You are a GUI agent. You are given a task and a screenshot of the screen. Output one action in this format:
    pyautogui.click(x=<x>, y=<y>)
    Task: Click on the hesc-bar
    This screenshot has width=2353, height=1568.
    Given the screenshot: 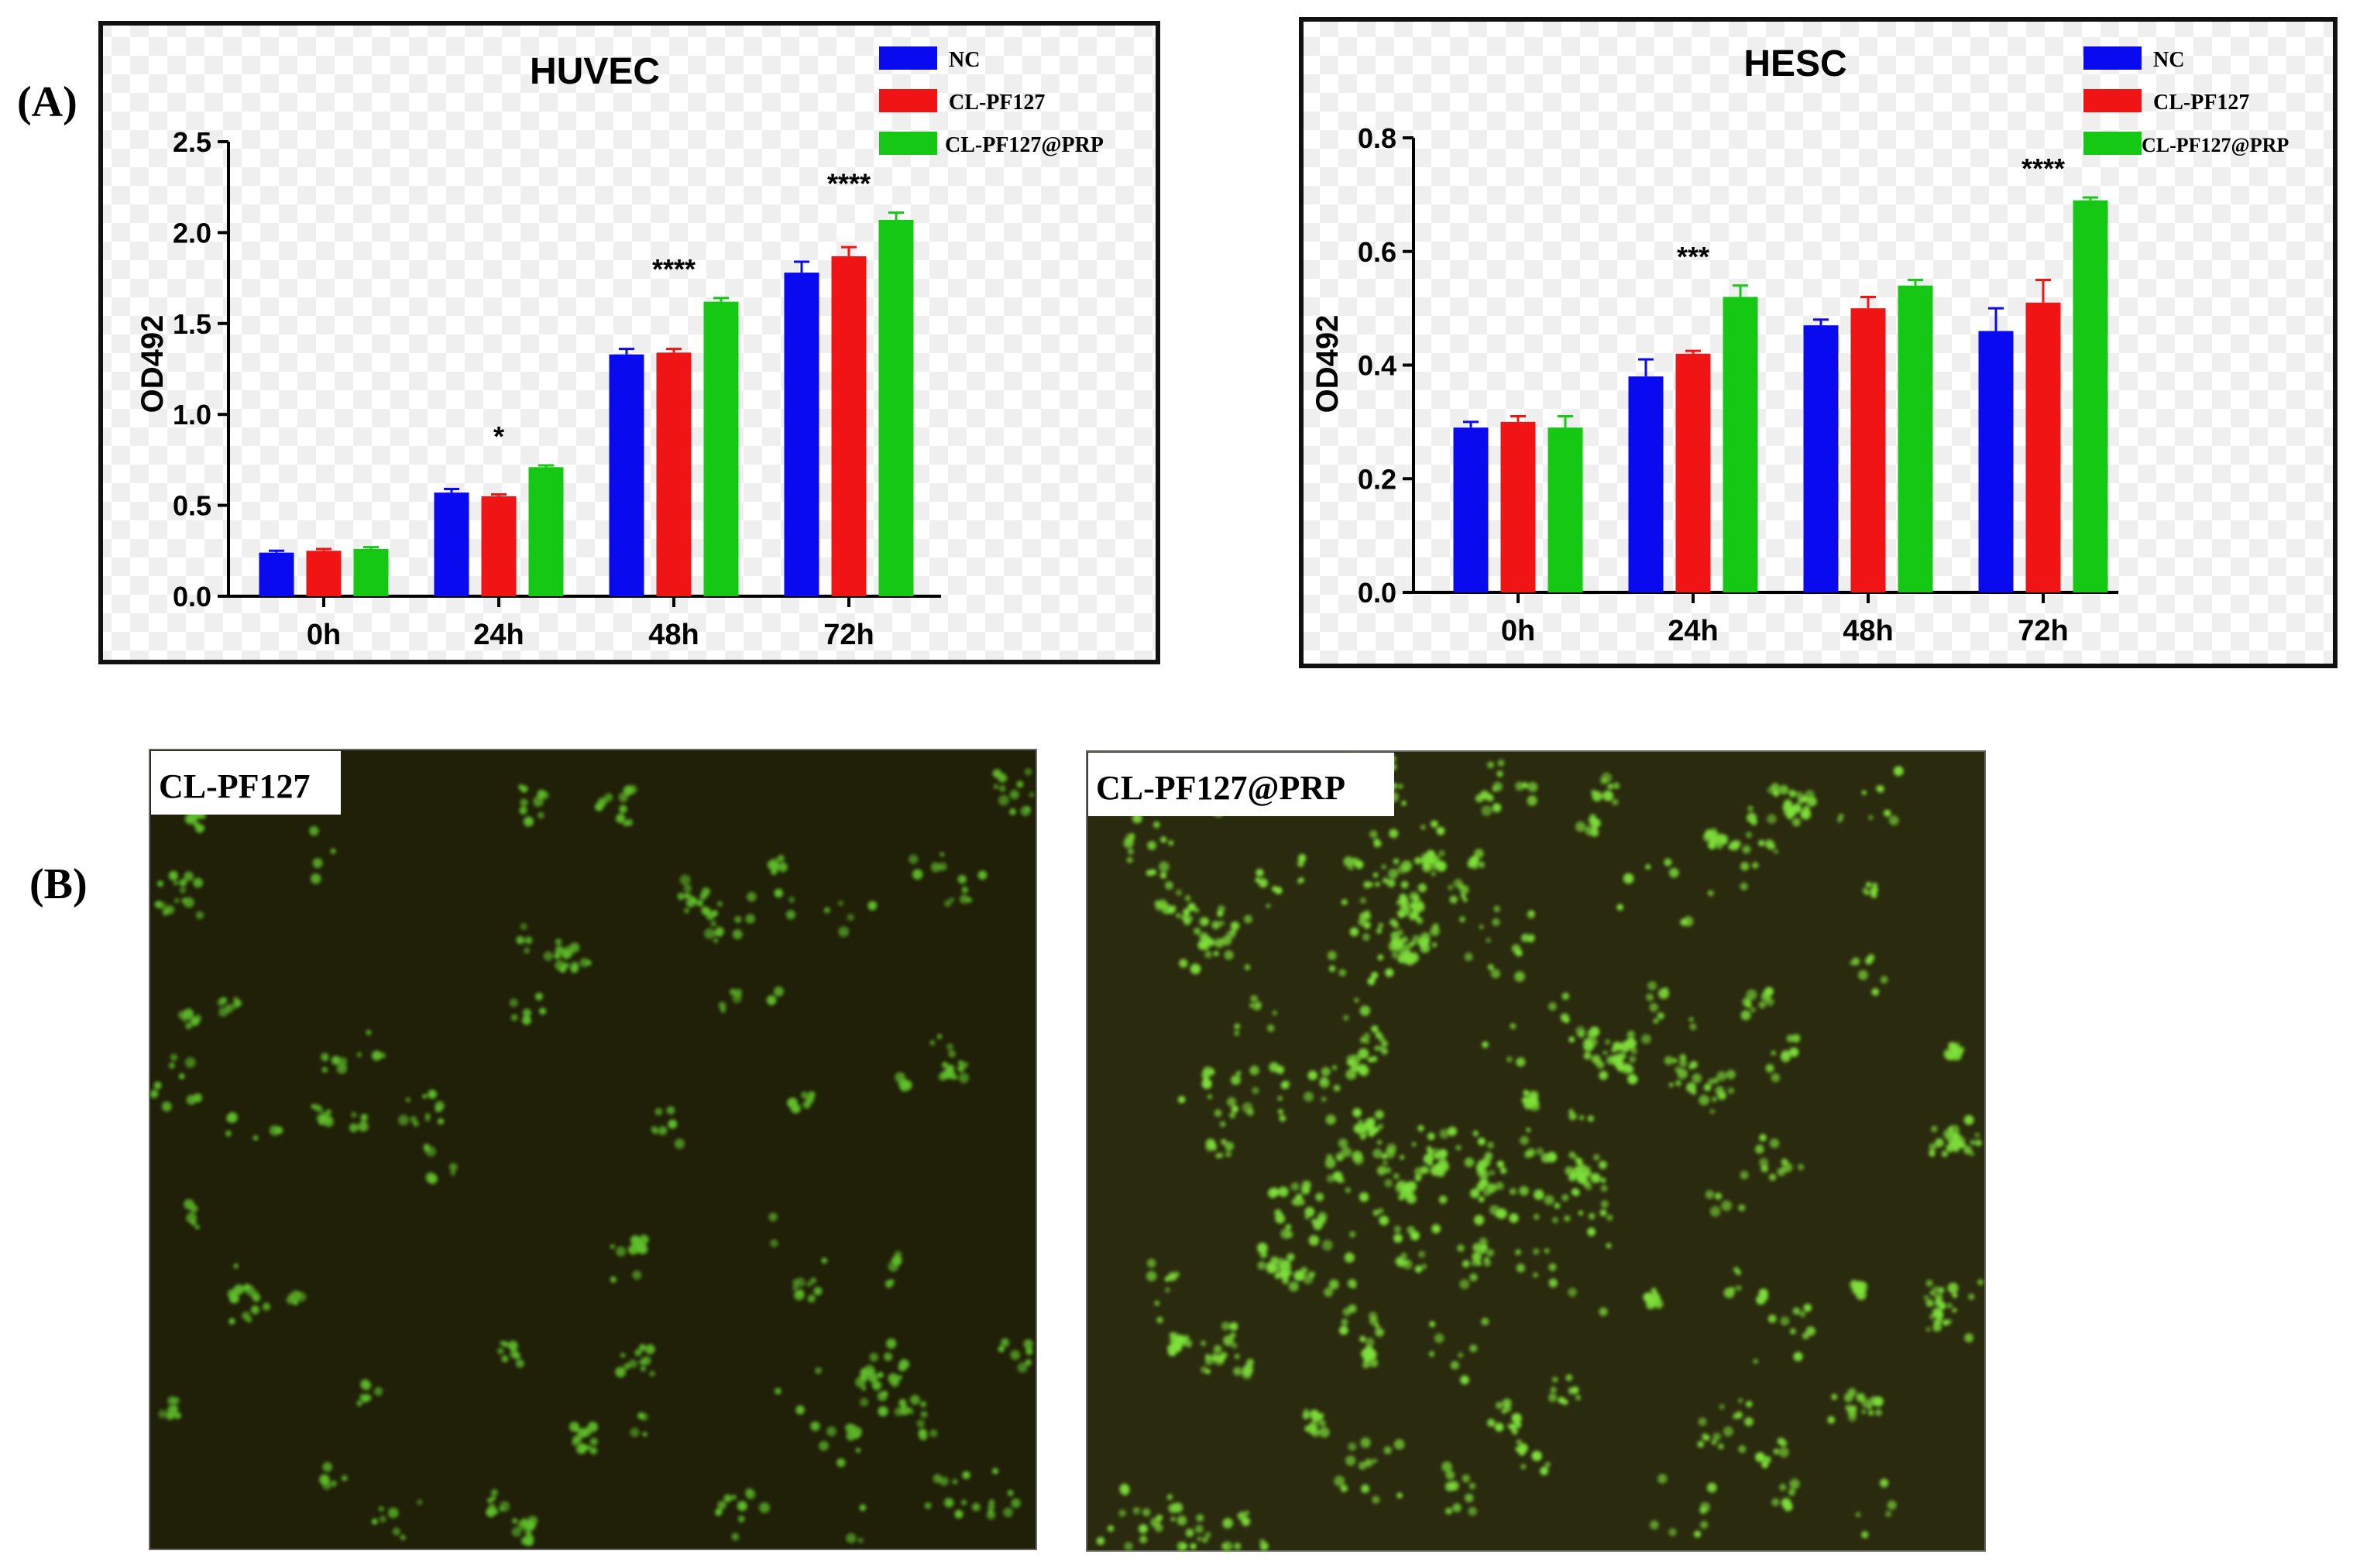 What is the action you would take?
    pyautogui.click(x=1740, y=444)
    